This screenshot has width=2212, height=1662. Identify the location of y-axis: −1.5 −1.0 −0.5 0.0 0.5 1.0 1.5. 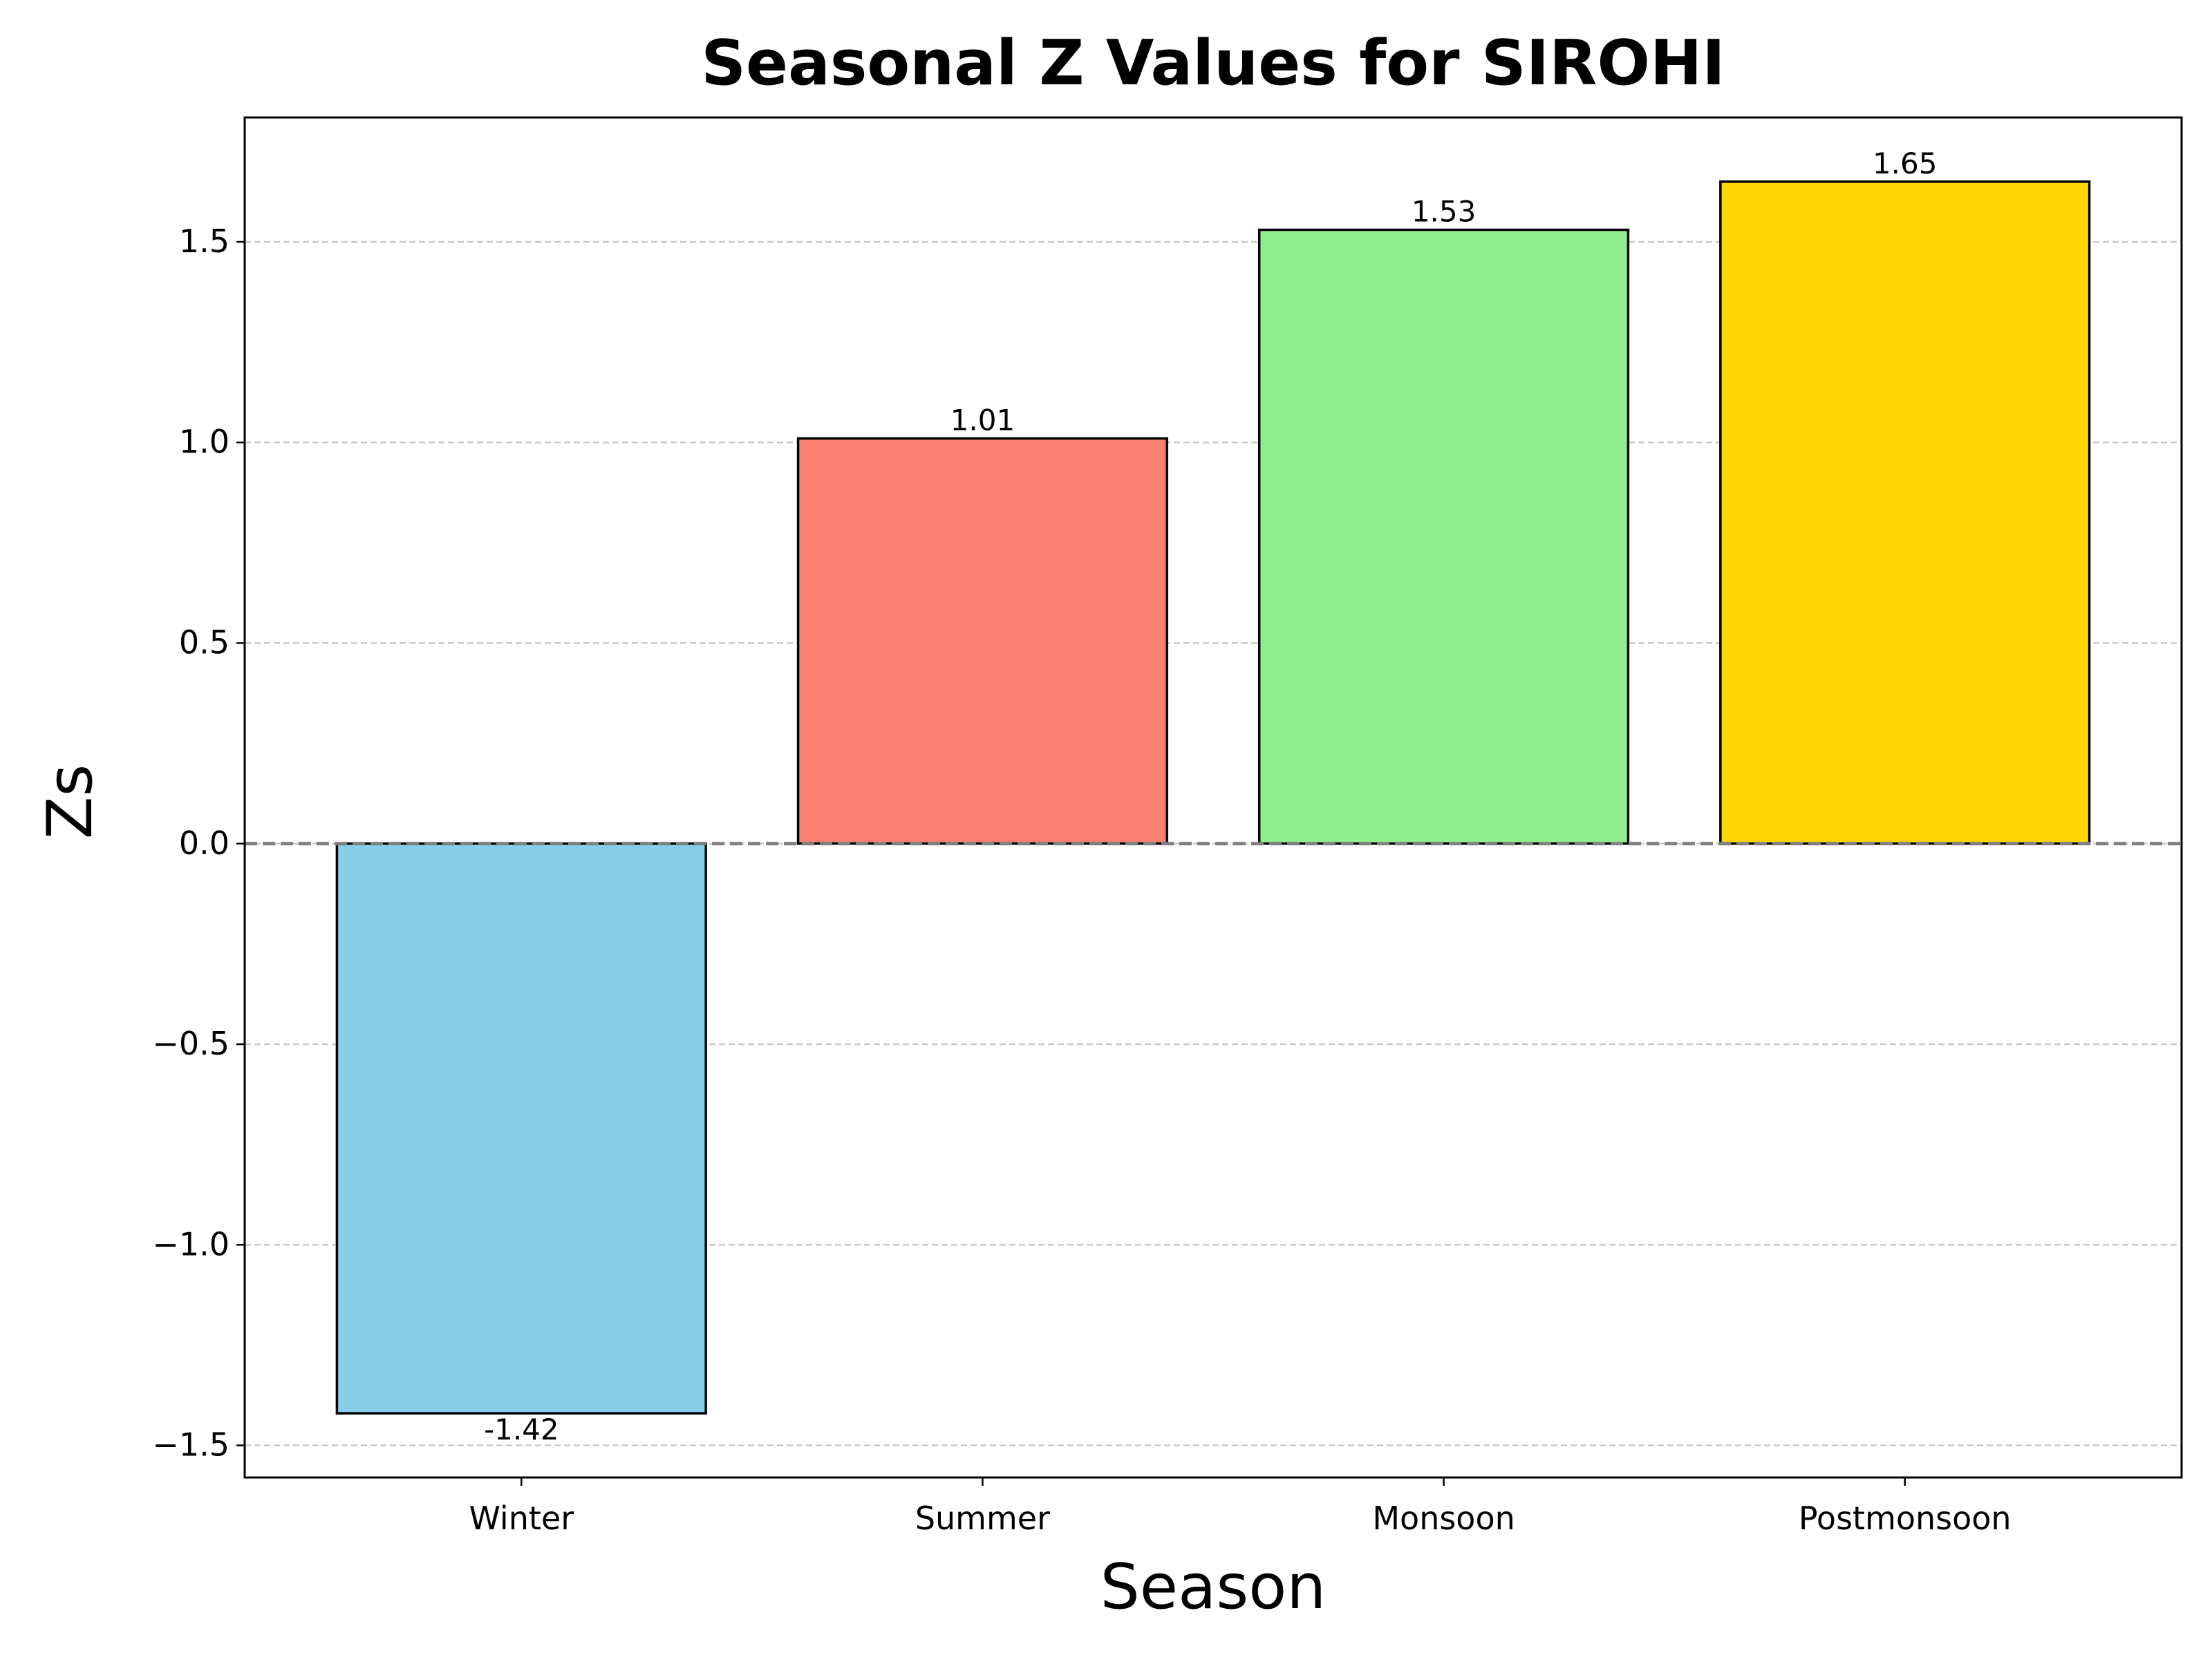
(198, 844).